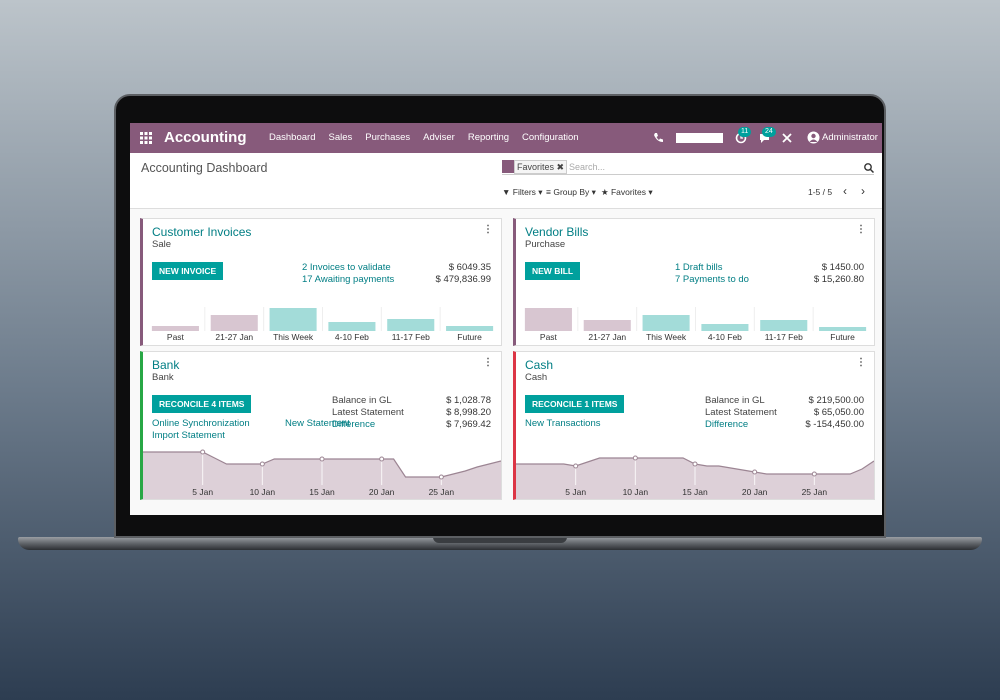  Describe the element at coordinates (322, 473) in the screenshot. I see `line-chart: 5 Jan 10 Jan 15 Jan 20 Jan 25 Jan` at that location.